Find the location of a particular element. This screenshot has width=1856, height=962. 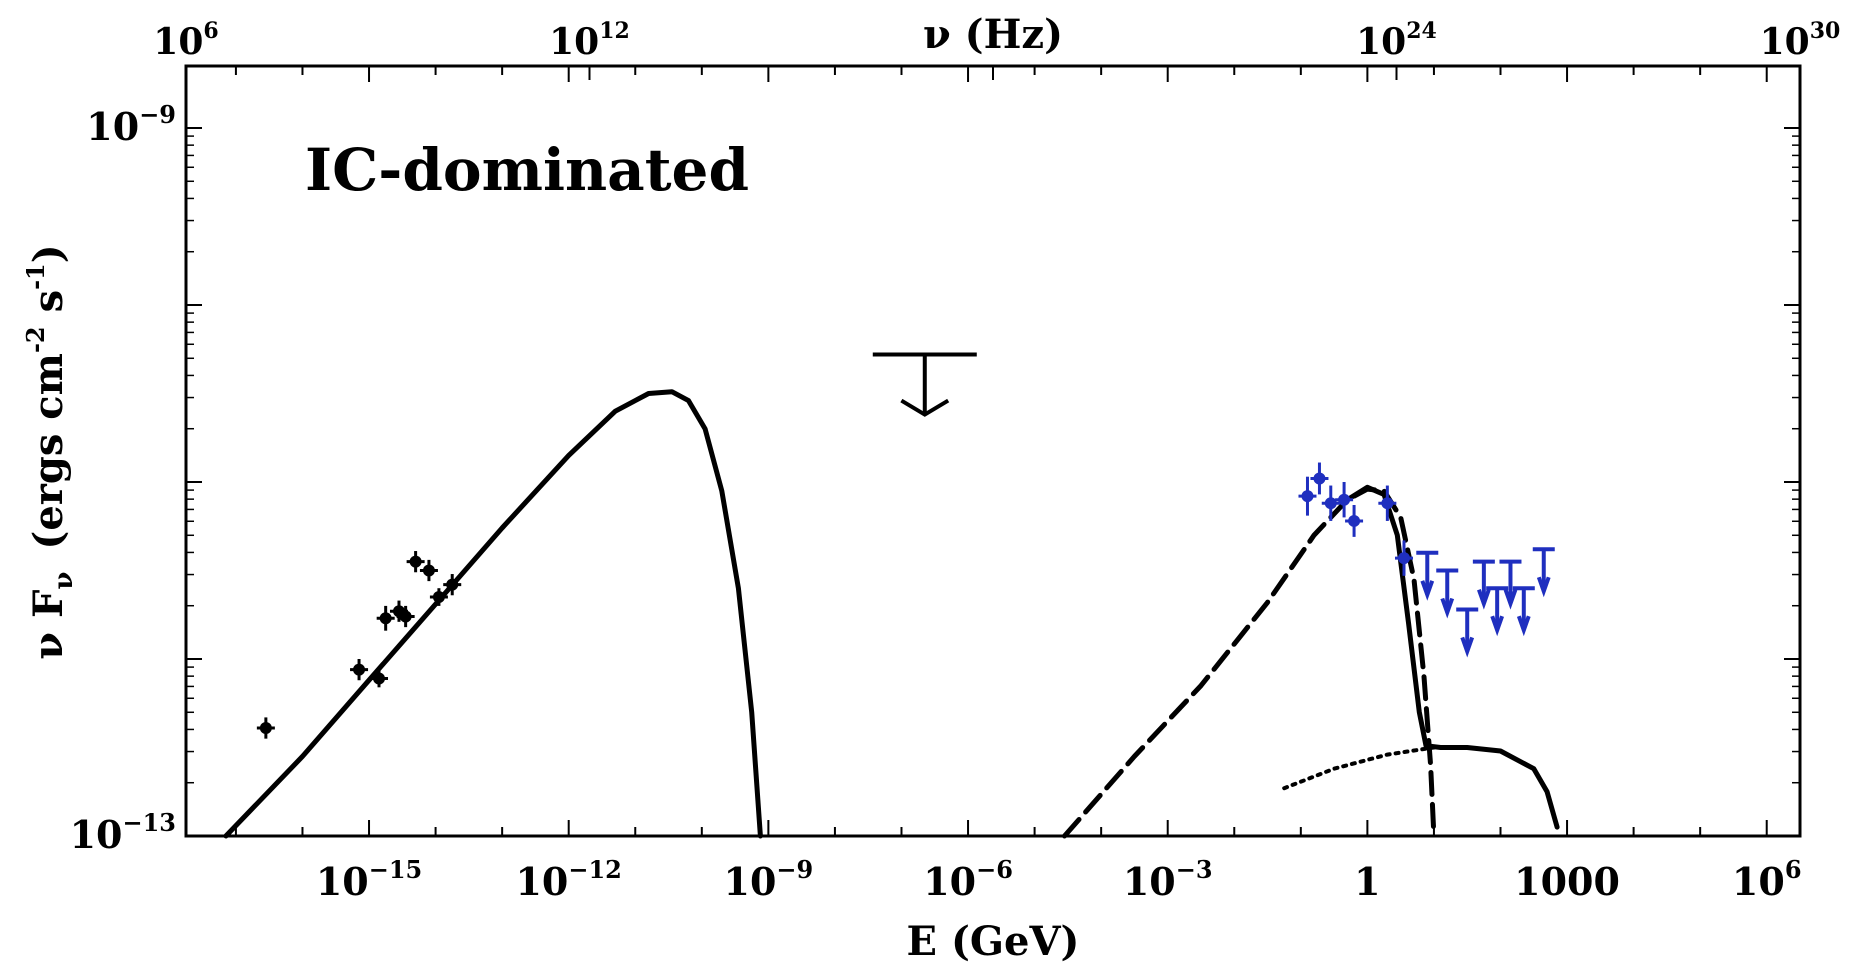

y-tick-label: 10−13 is located at coordinates (123, 832).